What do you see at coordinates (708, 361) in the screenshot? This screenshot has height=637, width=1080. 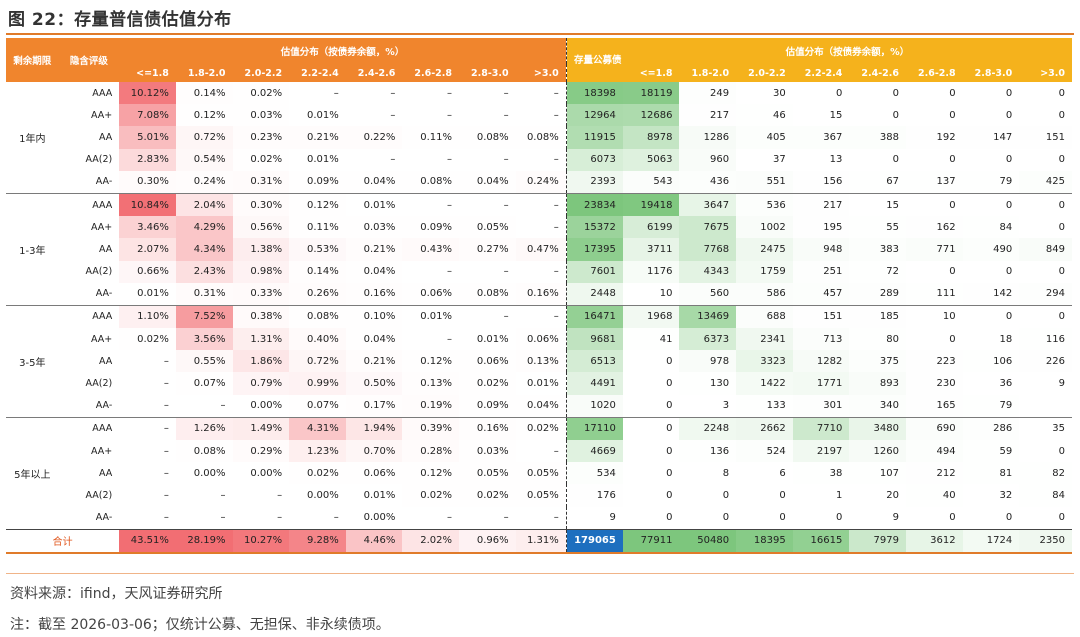 I see `amount-cell: 978` at bounding box center [708, 361].